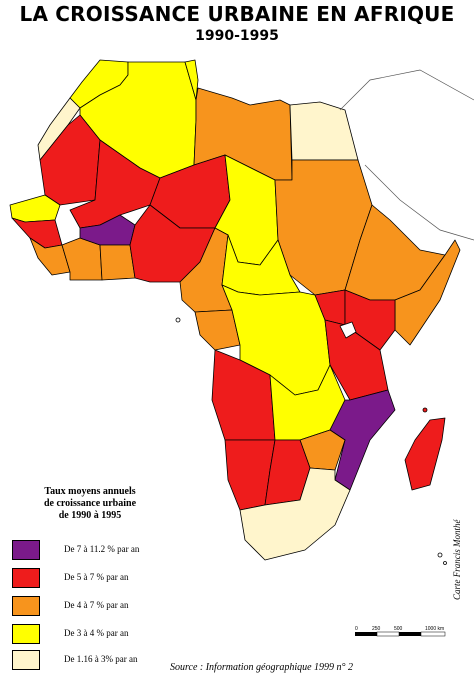  I want to click on legend-label: De 5 à 7 % par an, so click(96, 577).